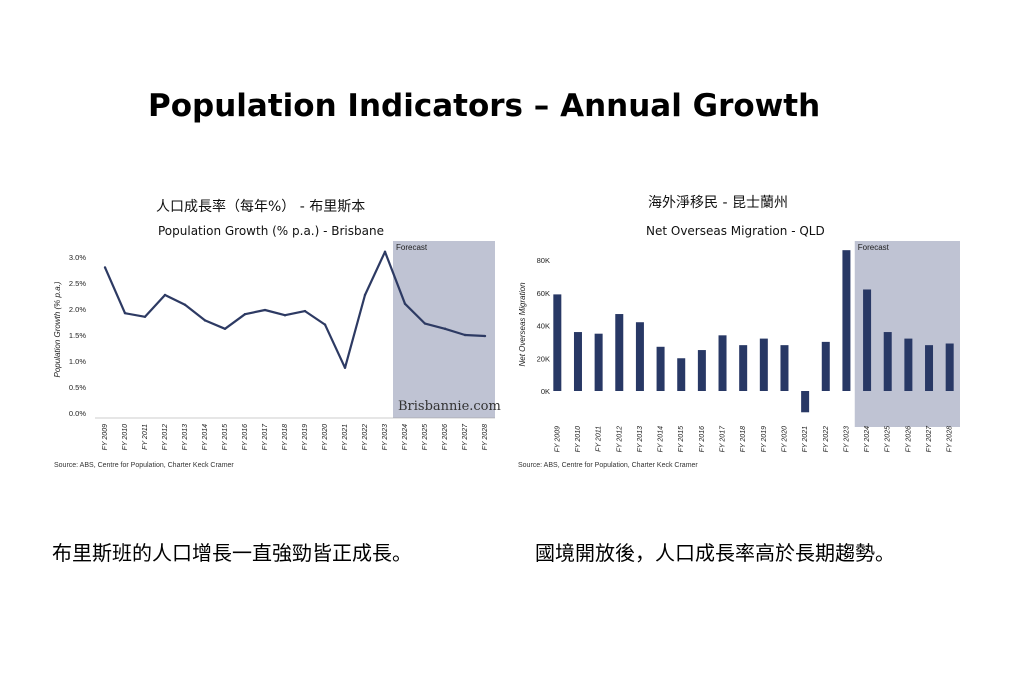 Image resolution: width=1023 pixels, height=682 pixels. I want to click on watermark: Brisbannie.com, so click(449, 406).